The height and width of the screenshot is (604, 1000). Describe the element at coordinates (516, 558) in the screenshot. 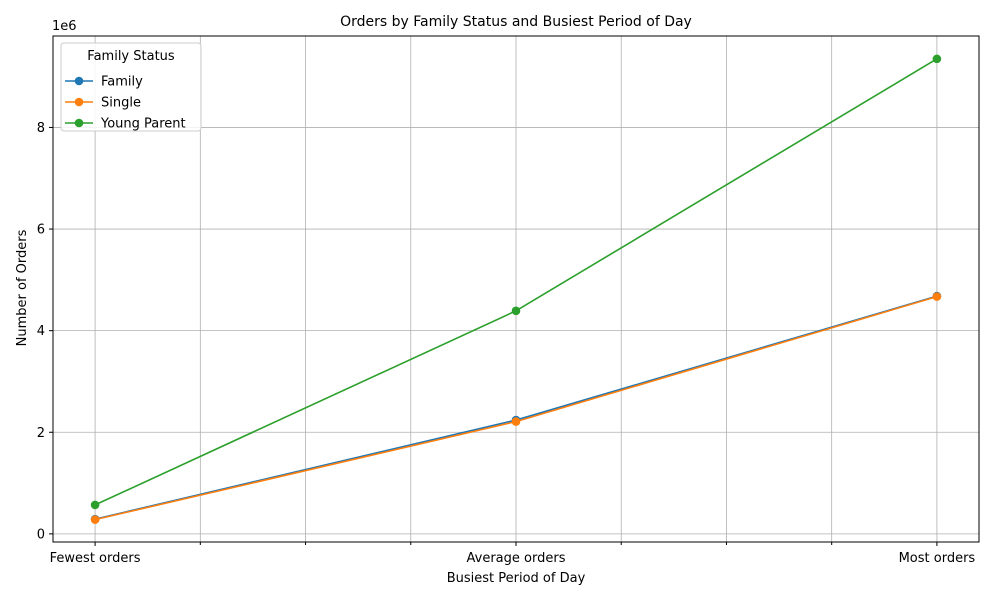

I see `x-tick-label: Average orders` at that location.